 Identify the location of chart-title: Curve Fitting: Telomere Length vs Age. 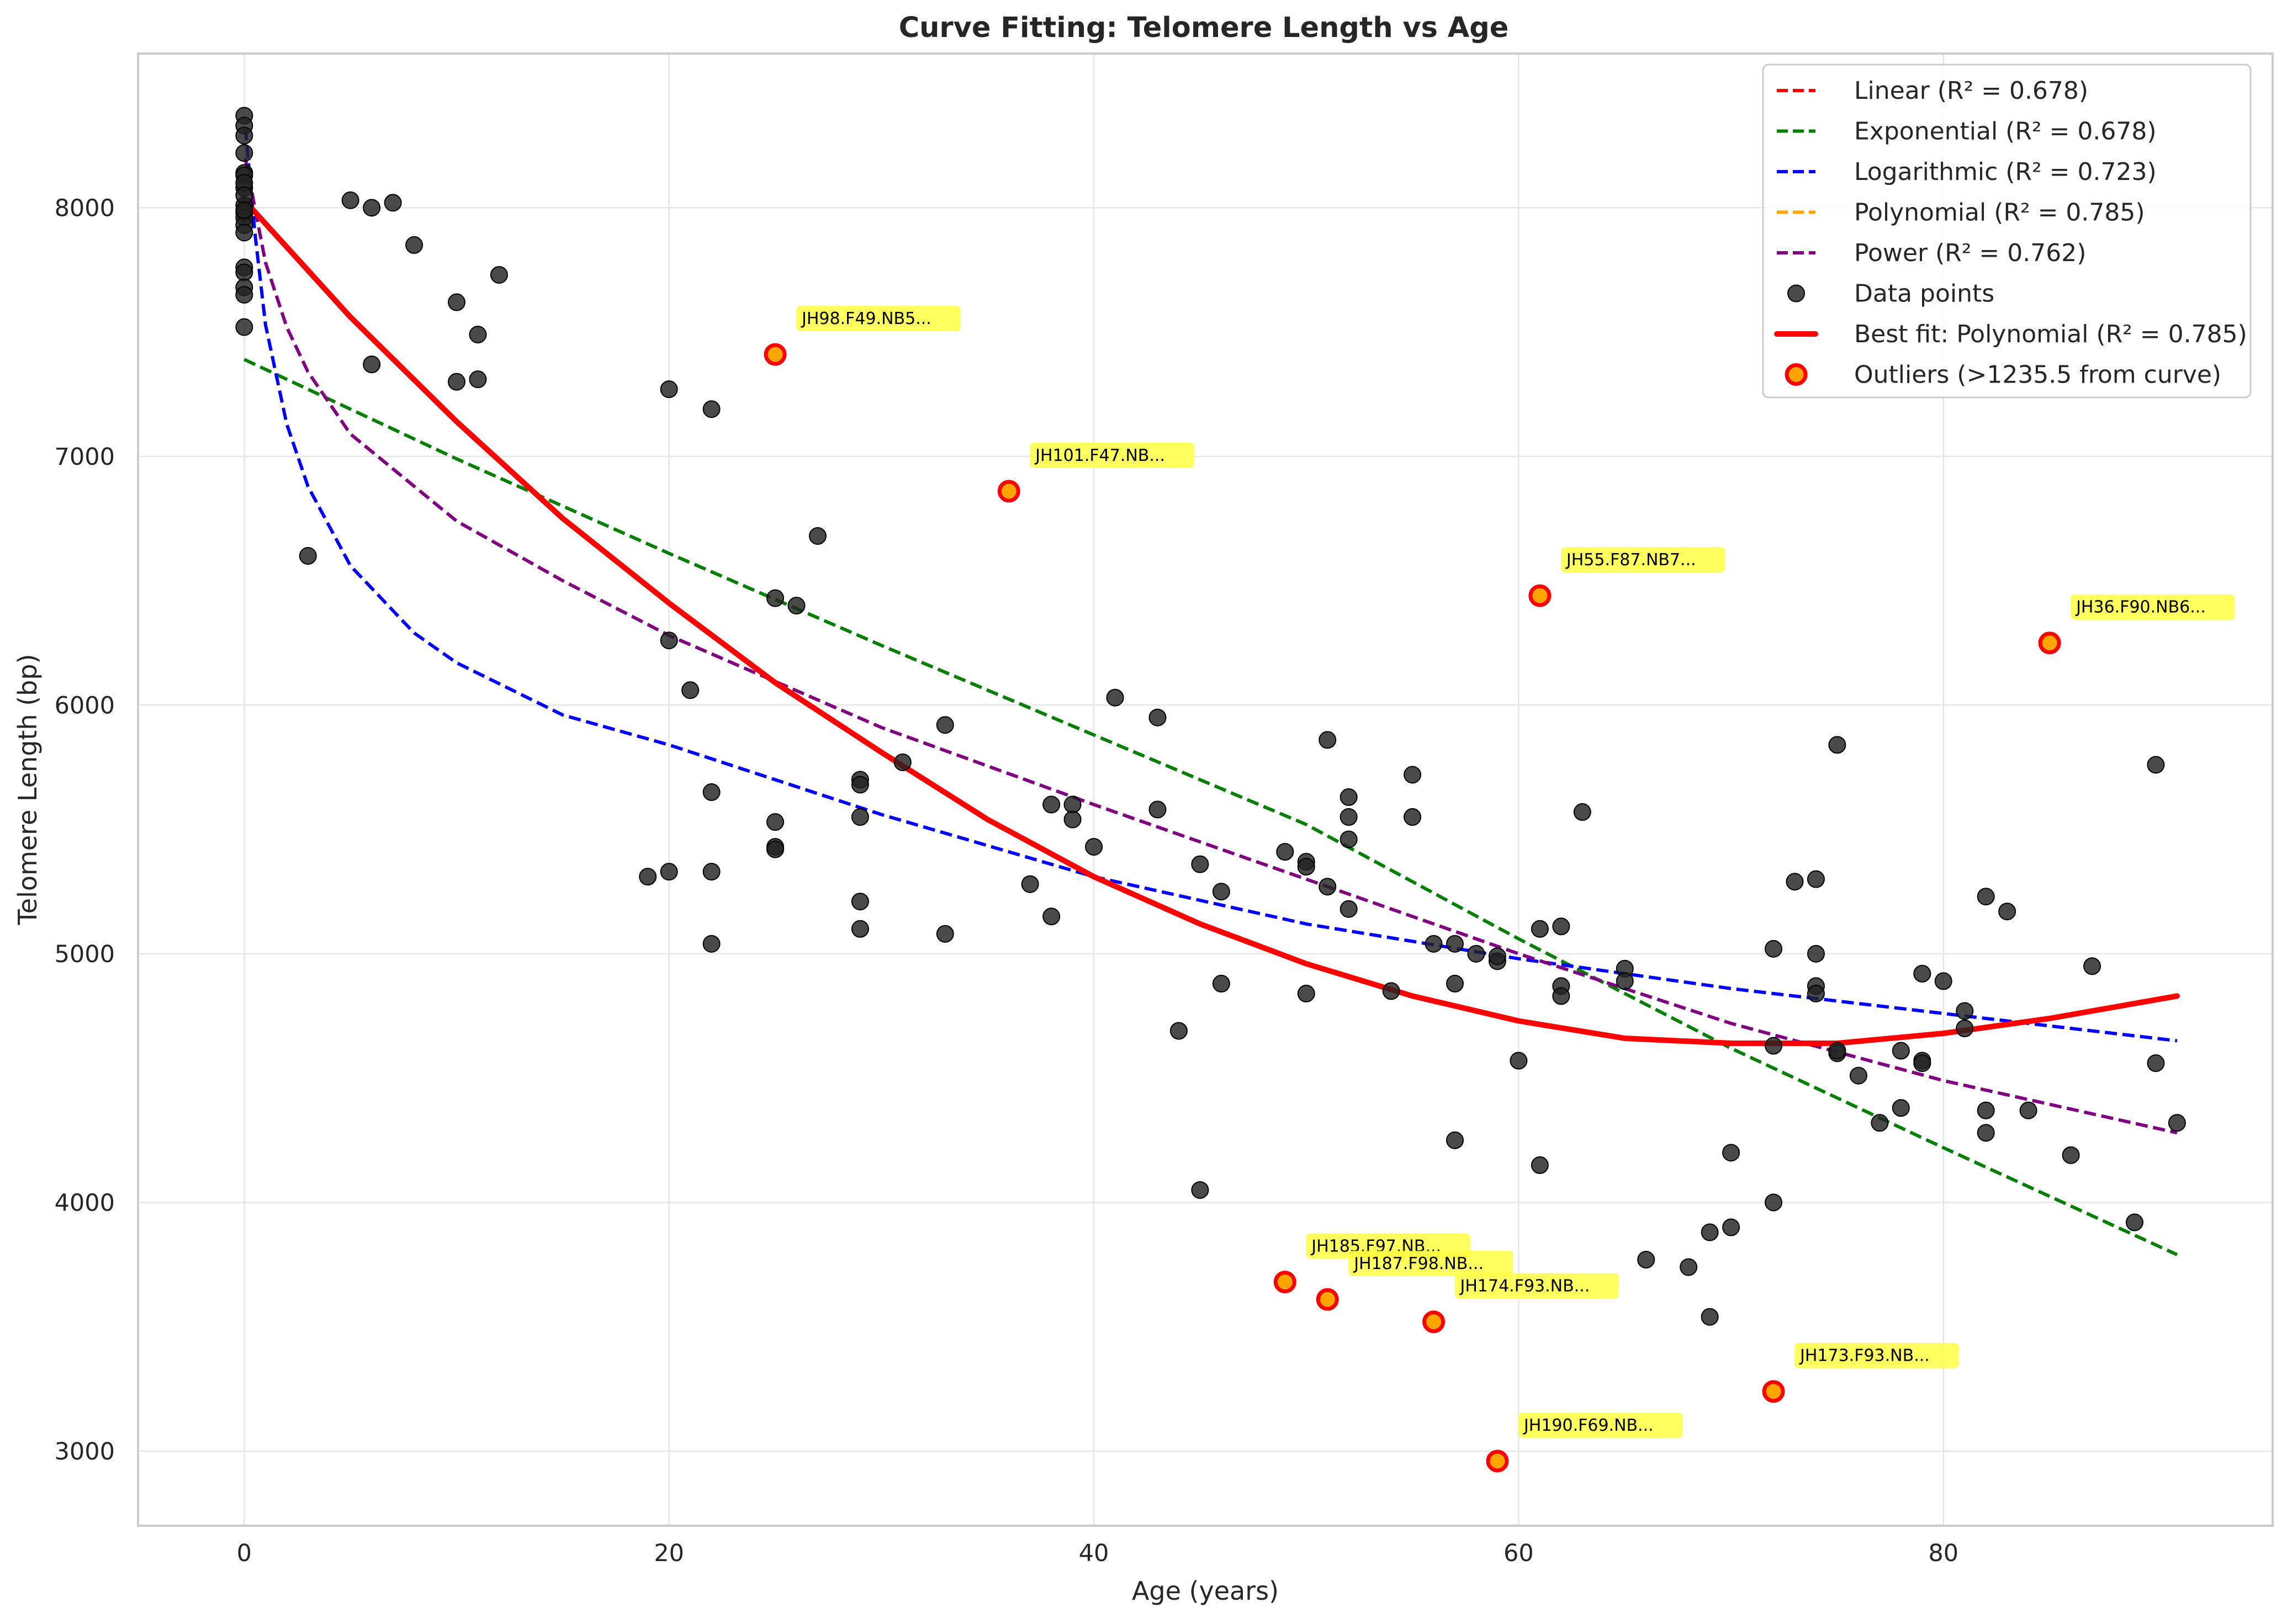
(1204, 28).